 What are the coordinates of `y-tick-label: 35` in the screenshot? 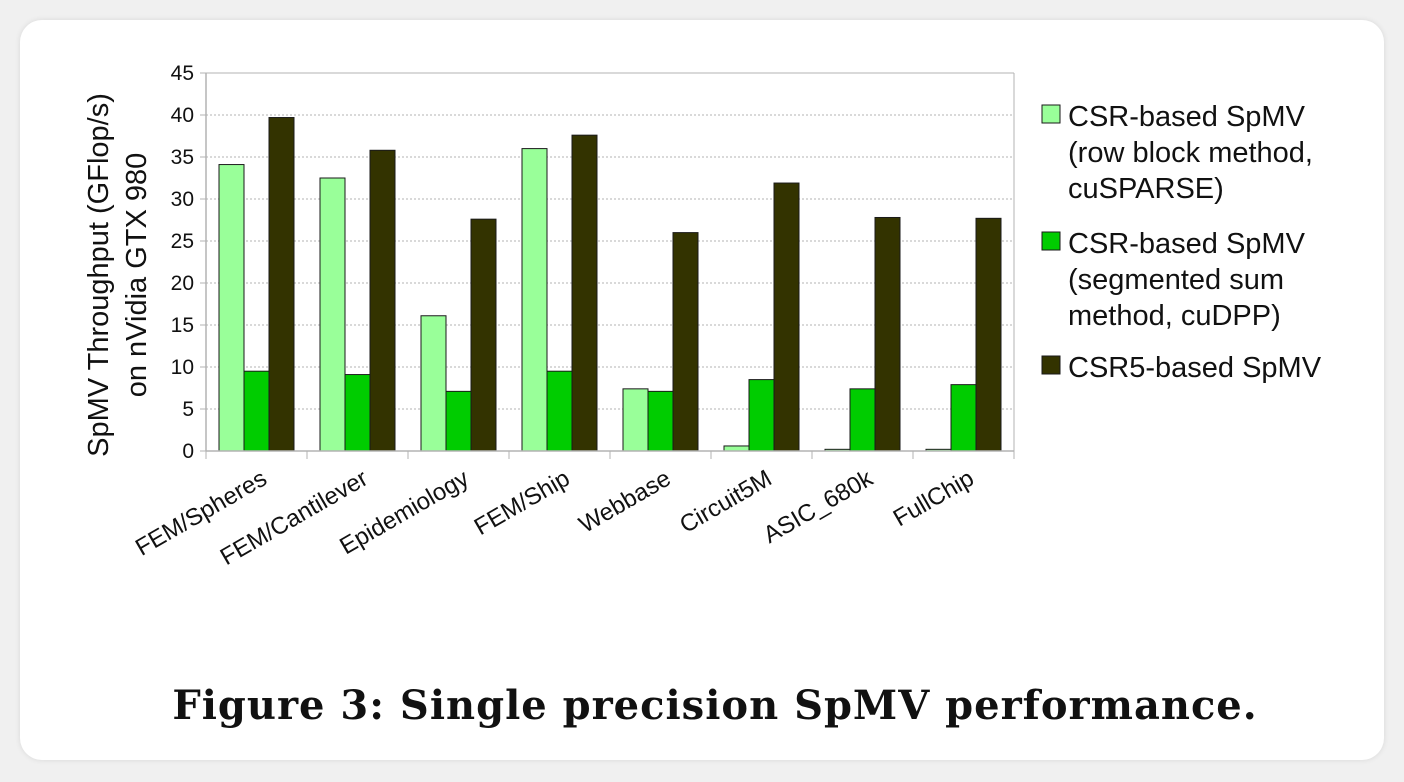 It's located at (182, 157).